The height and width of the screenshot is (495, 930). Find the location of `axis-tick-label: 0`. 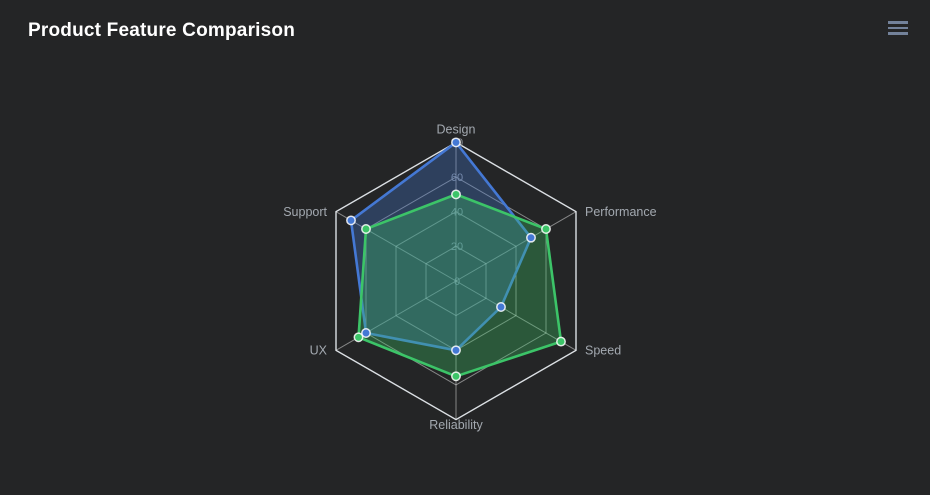

axis-tick-label: 0 is located at coordinates (457, 282).